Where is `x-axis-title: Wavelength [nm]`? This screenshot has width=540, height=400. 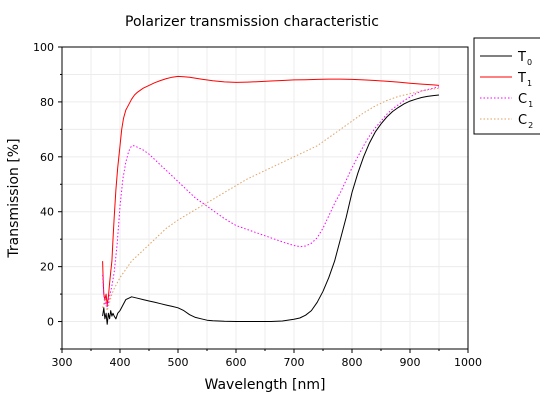
x-axis-title: Wavelength [nm] is located at coordinates (265, 385).